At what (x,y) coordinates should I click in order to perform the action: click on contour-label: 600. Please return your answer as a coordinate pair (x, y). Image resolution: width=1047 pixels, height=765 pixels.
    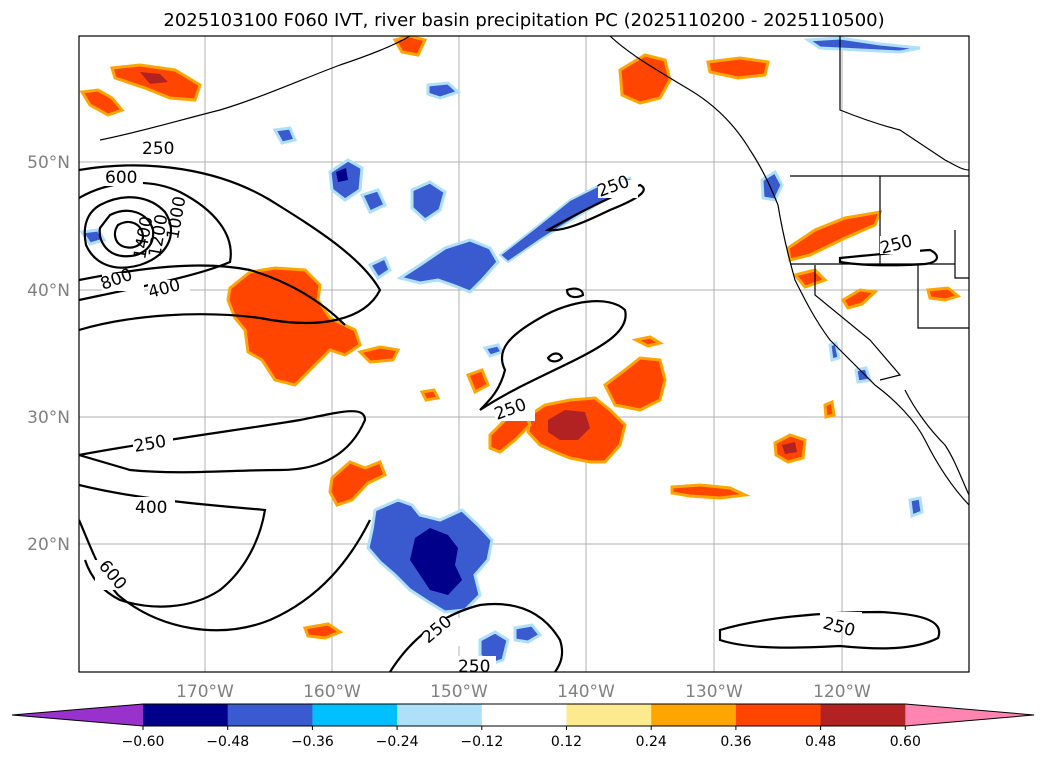
    Looking at the image, I should click on (121, 178).